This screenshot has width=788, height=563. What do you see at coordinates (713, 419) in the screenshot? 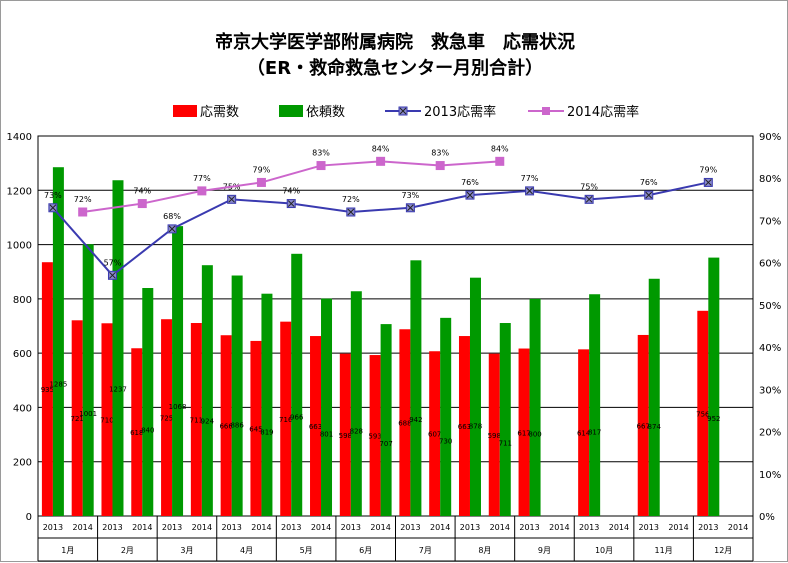
I see `data-label-request: 952` at bounding box center [713, 419].